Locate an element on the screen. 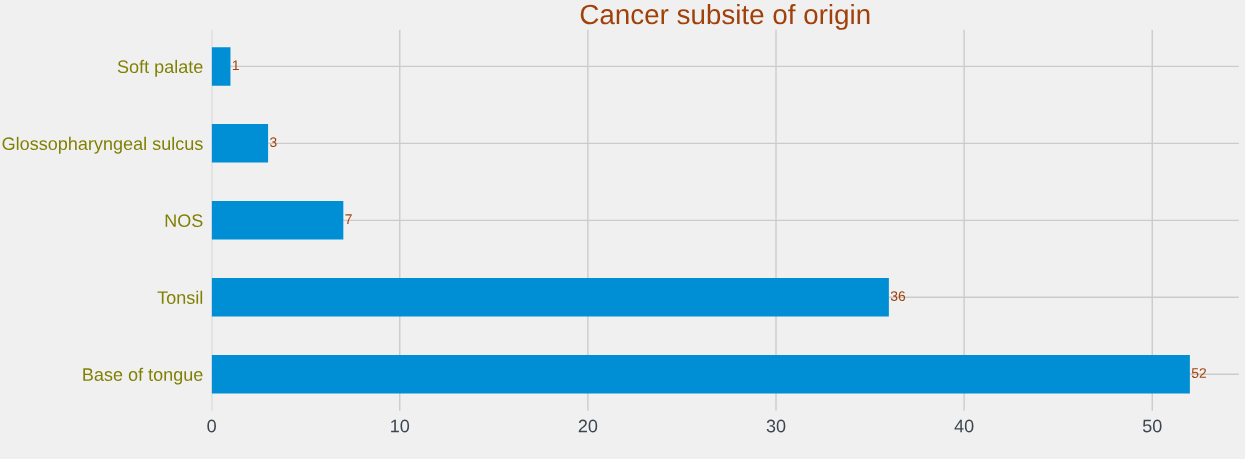  x-tick-label: 30 is located at coordinates (776, 426).